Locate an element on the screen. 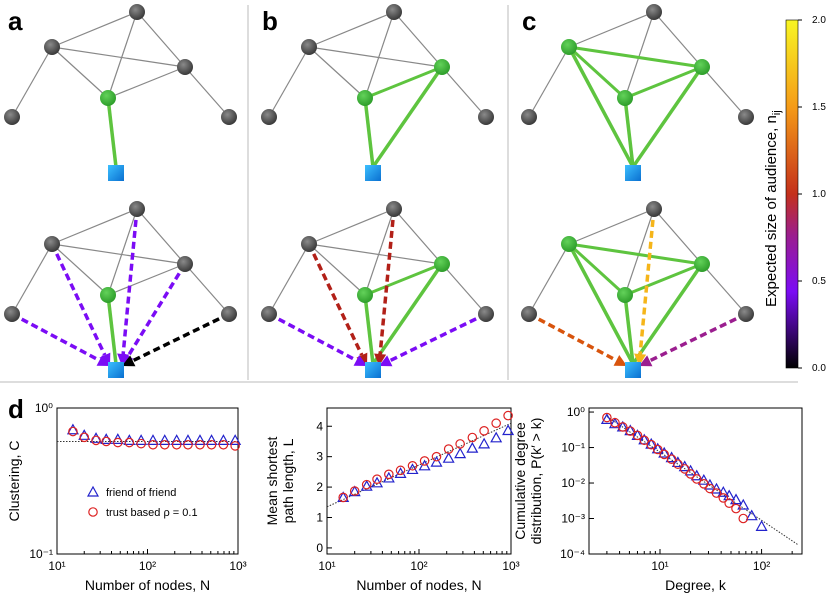 Image resolution: width=830 pixels, height=595 pixels. network-b-bottom is located at coordinates (377, 289).